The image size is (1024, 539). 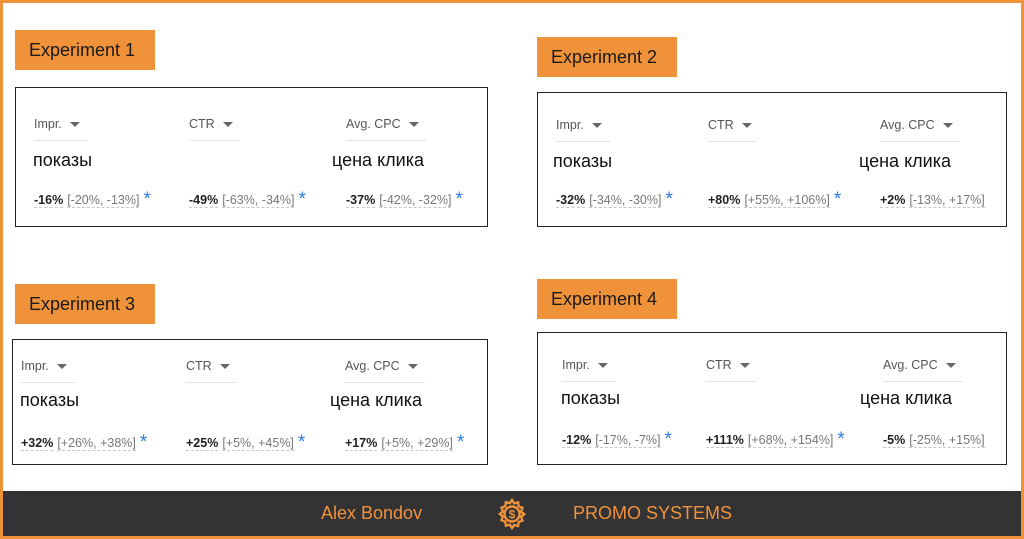 I want to click on ctr-value-line: +25% [+5%, +45%] *, so click(x=245, y=442).